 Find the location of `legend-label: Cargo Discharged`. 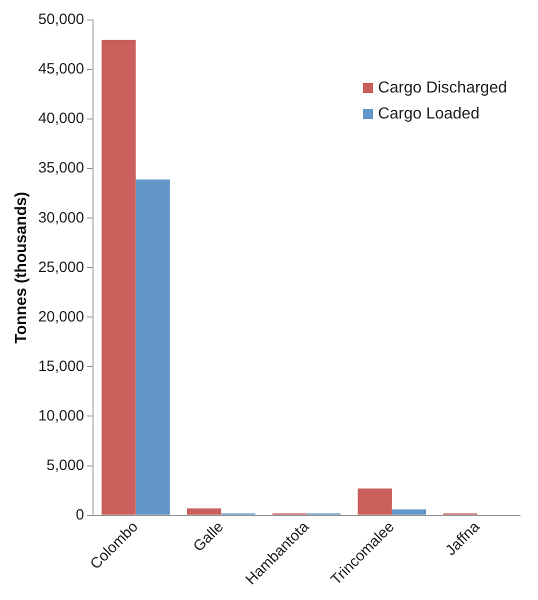

legend-label: Cargo Discharged is located at coordinates (442, 87).